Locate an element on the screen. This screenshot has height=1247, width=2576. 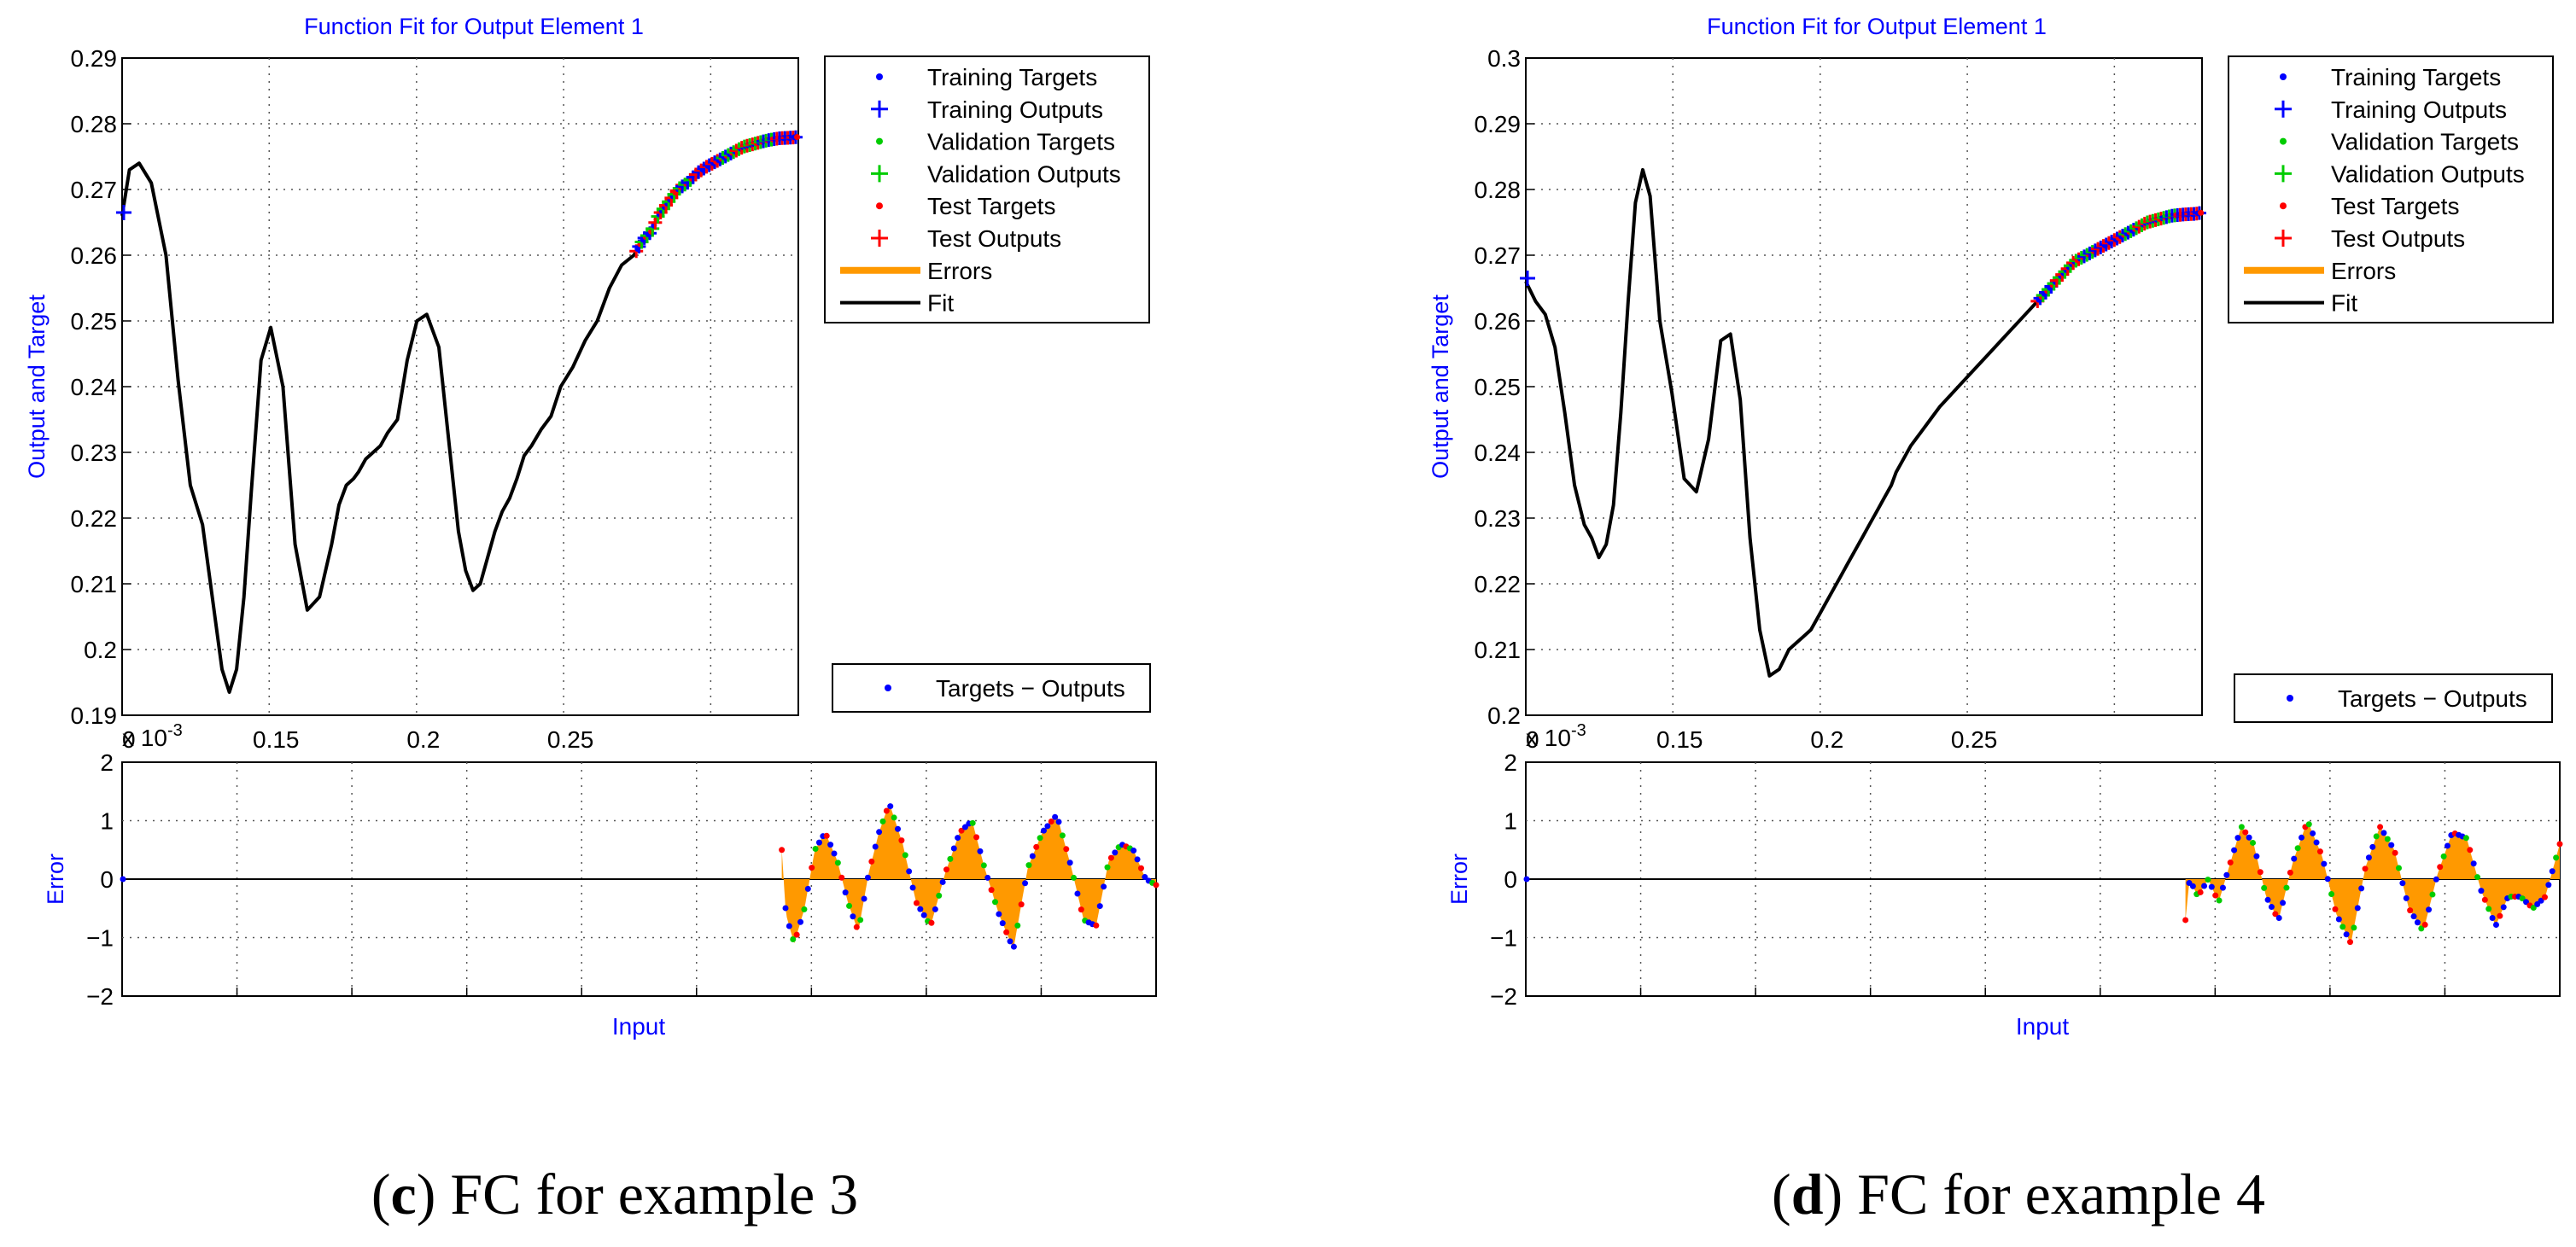
c-ytick-label: 0.2 is located at coordinates (100, 650).